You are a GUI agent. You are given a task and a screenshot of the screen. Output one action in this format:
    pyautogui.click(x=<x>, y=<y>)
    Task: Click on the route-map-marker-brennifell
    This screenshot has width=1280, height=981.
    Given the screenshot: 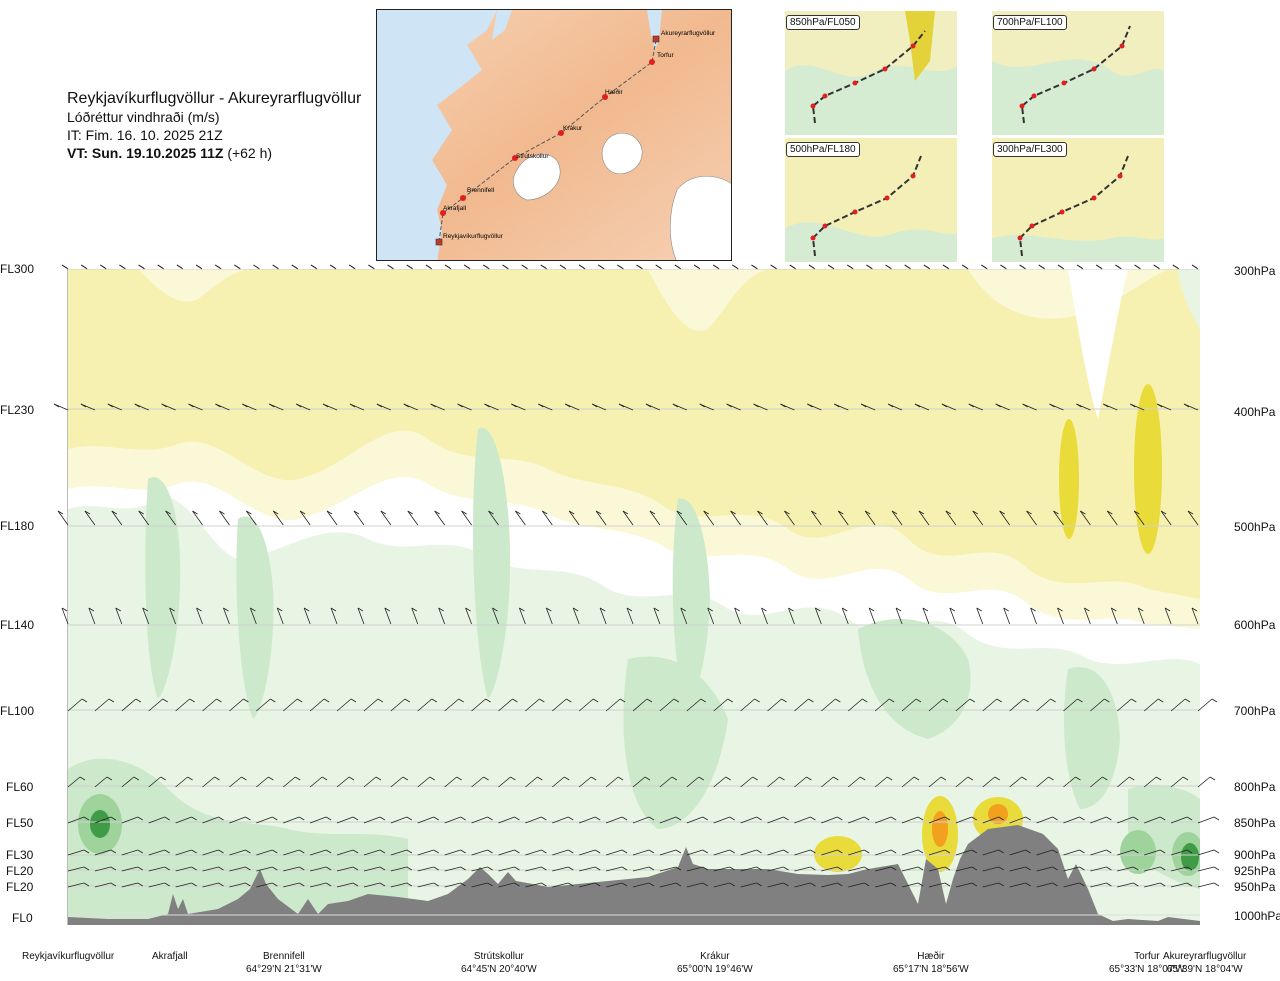 What is the action you would take?
    pyautogui.click(x=463, y=198)
    